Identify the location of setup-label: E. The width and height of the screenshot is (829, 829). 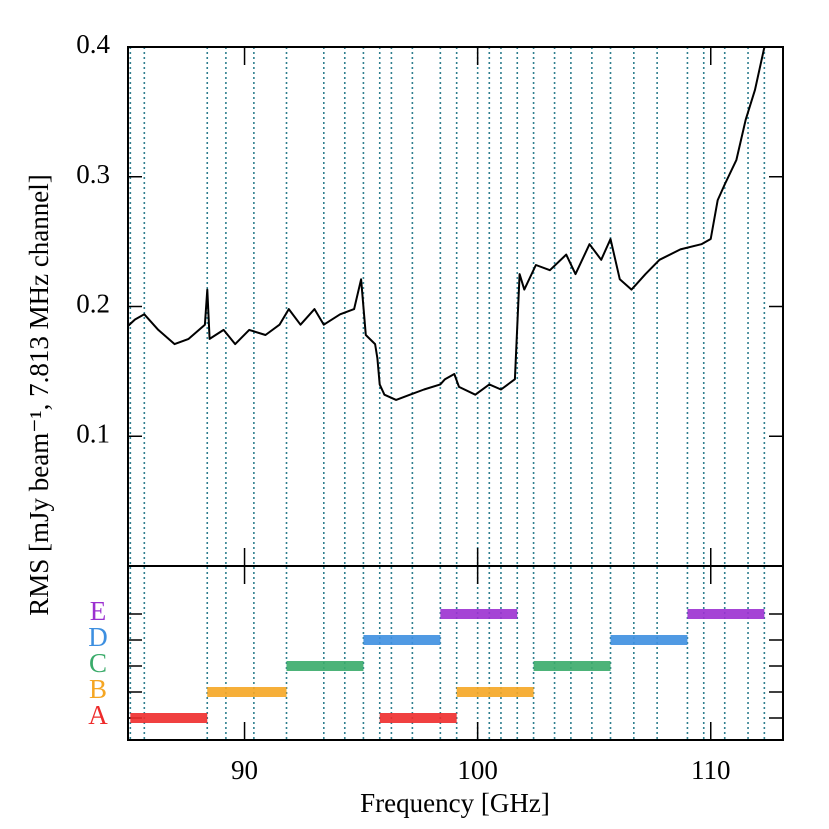
(98, 611).